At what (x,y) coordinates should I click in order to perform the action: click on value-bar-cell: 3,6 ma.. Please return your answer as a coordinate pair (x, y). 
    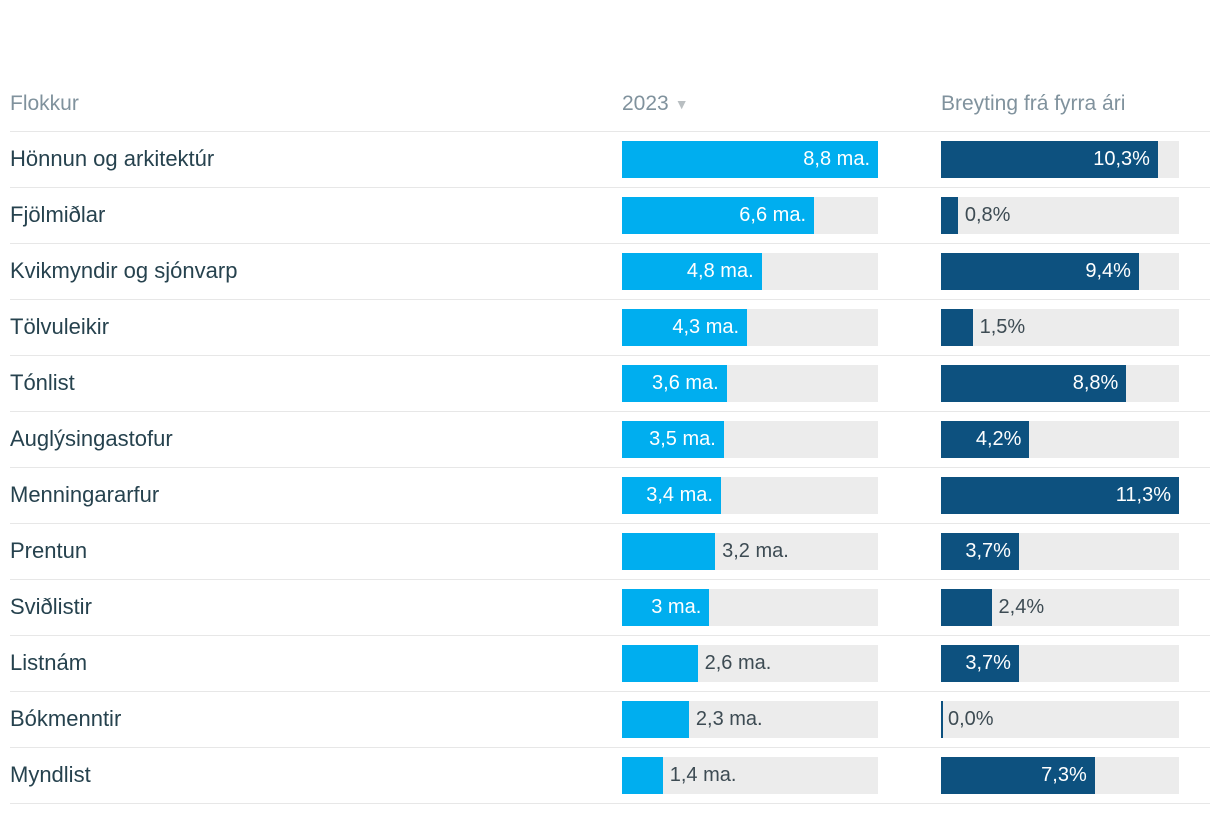
    Looking at the image, I should click on (750, 383).